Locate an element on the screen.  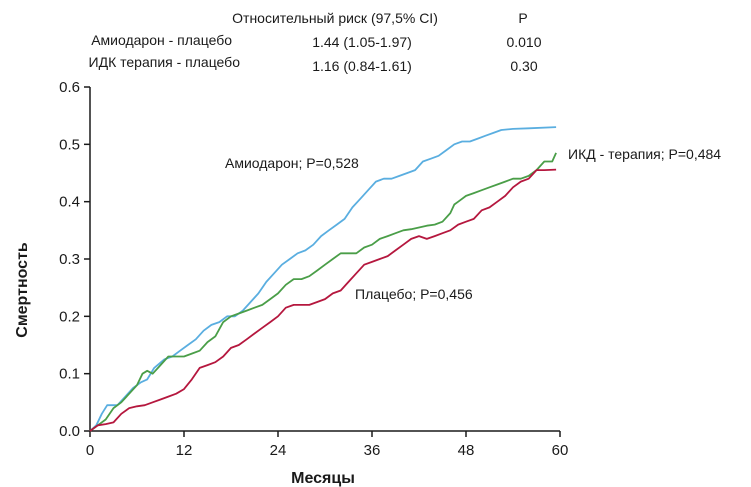
x-tick-label: 24 is located at coordinates (278, 450).